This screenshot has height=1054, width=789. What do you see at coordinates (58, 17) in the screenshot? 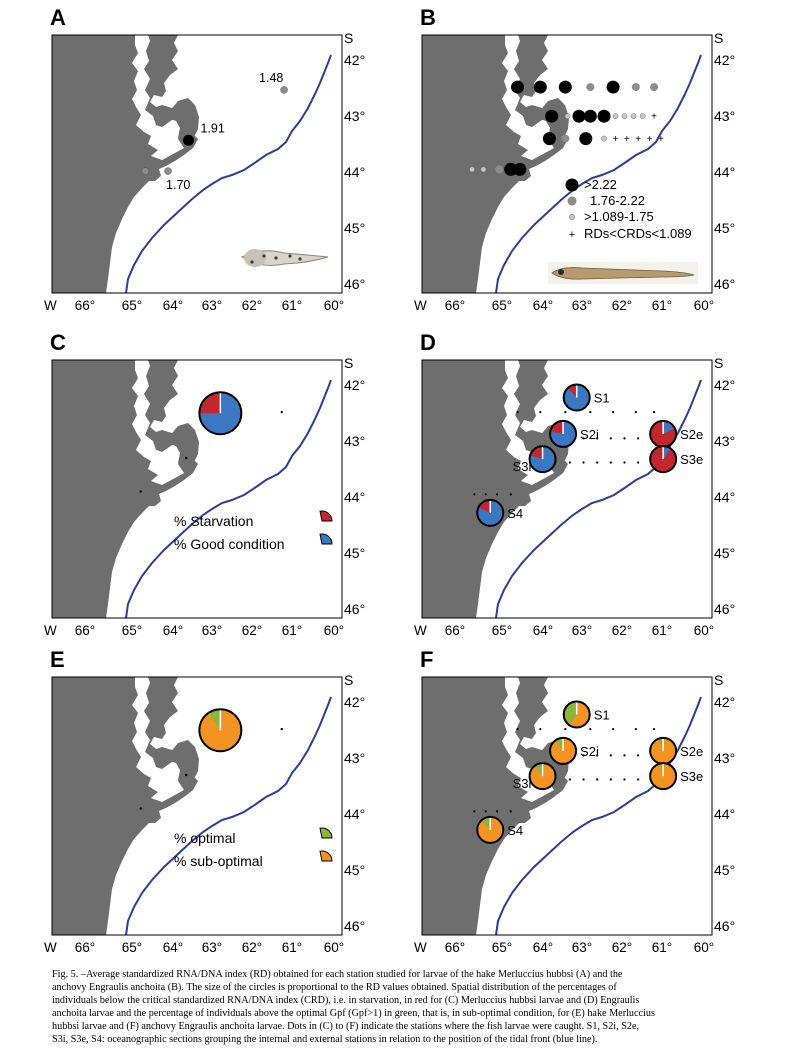
I see `panel-letter: A` at bounding box center [58, 17].